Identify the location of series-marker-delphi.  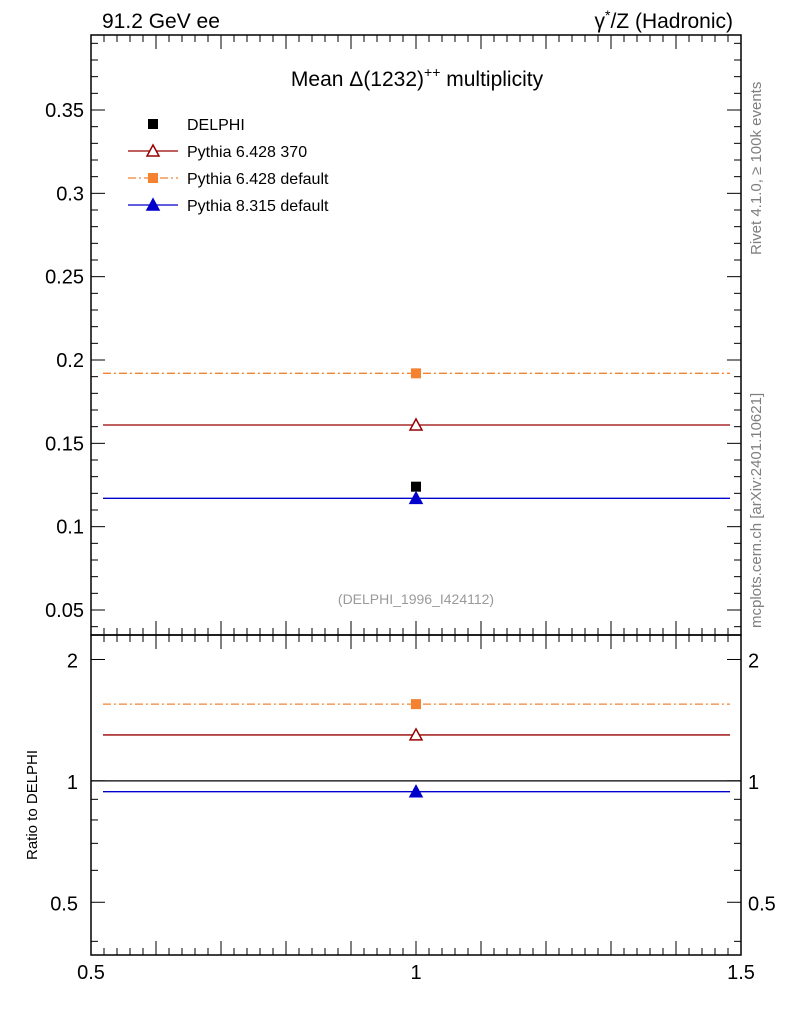
(416, 486).